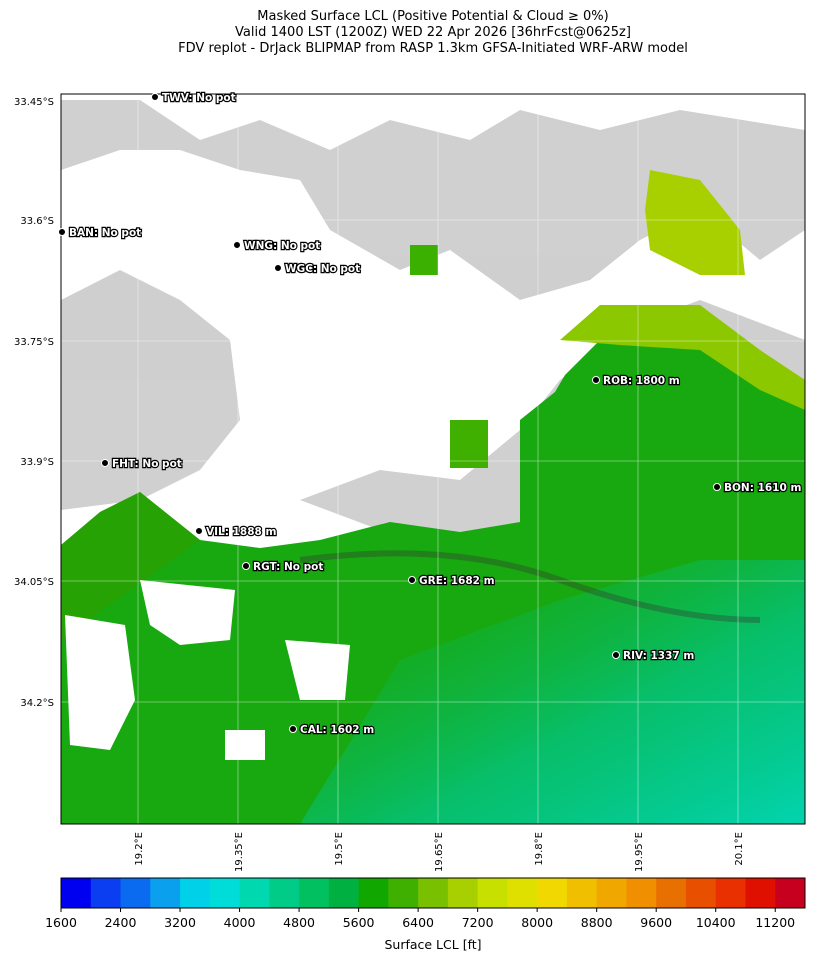 Image resolution: width=816 pixels, height=962 pixels. What do you see at coordinates (37, 221) in the screenshot?
I see `lat-label: 33.6°S` at bounding box center [37, 221].